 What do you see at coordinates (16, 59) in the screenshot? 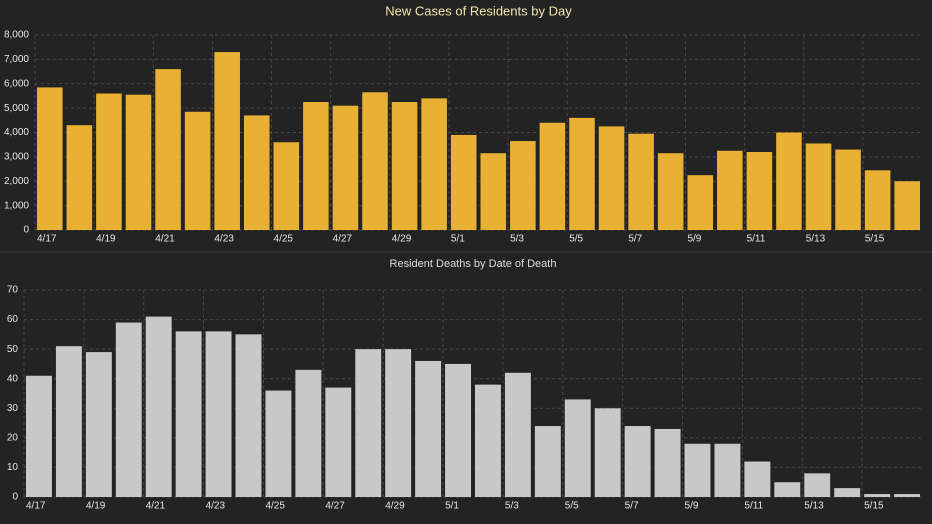
I see `y-tick-label: 7,000` at bounding box center [16, 59].